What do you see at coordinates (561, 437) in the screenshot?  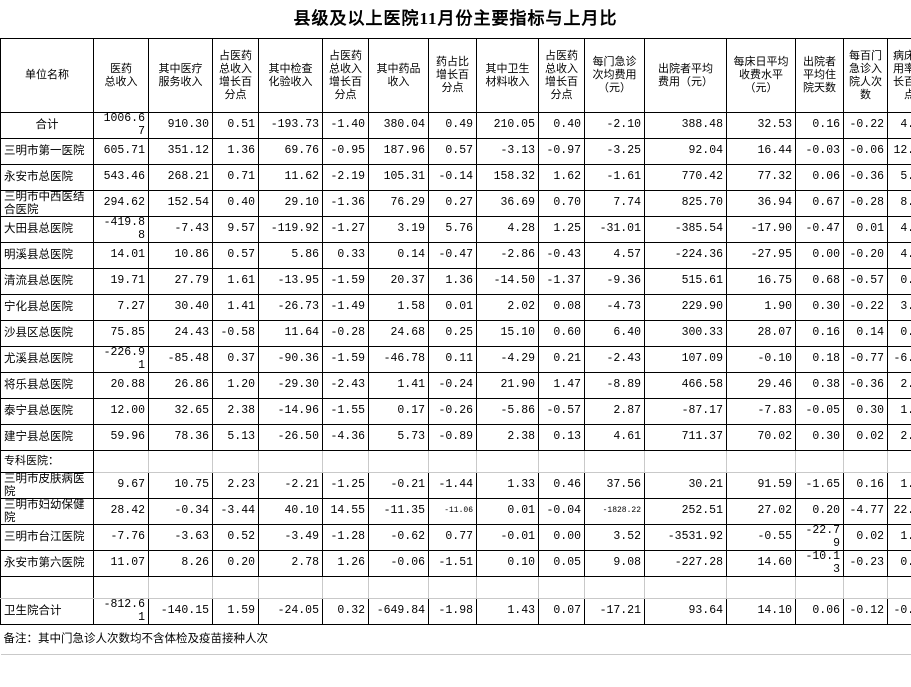 I see `cell-r12-c8: 0.13` at bounding box center [561, 437].